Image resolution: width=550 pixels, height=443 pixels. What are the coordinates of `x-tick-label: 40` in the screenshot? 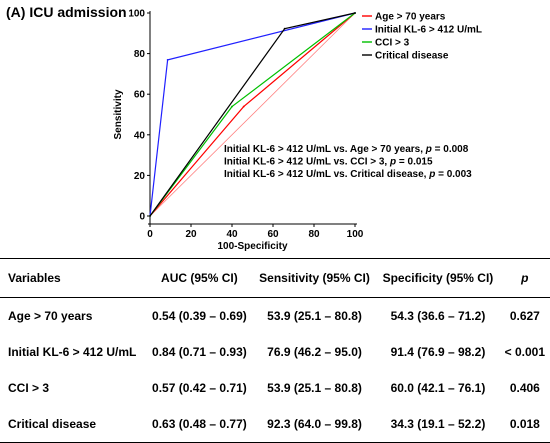 It's located at (232, 234).